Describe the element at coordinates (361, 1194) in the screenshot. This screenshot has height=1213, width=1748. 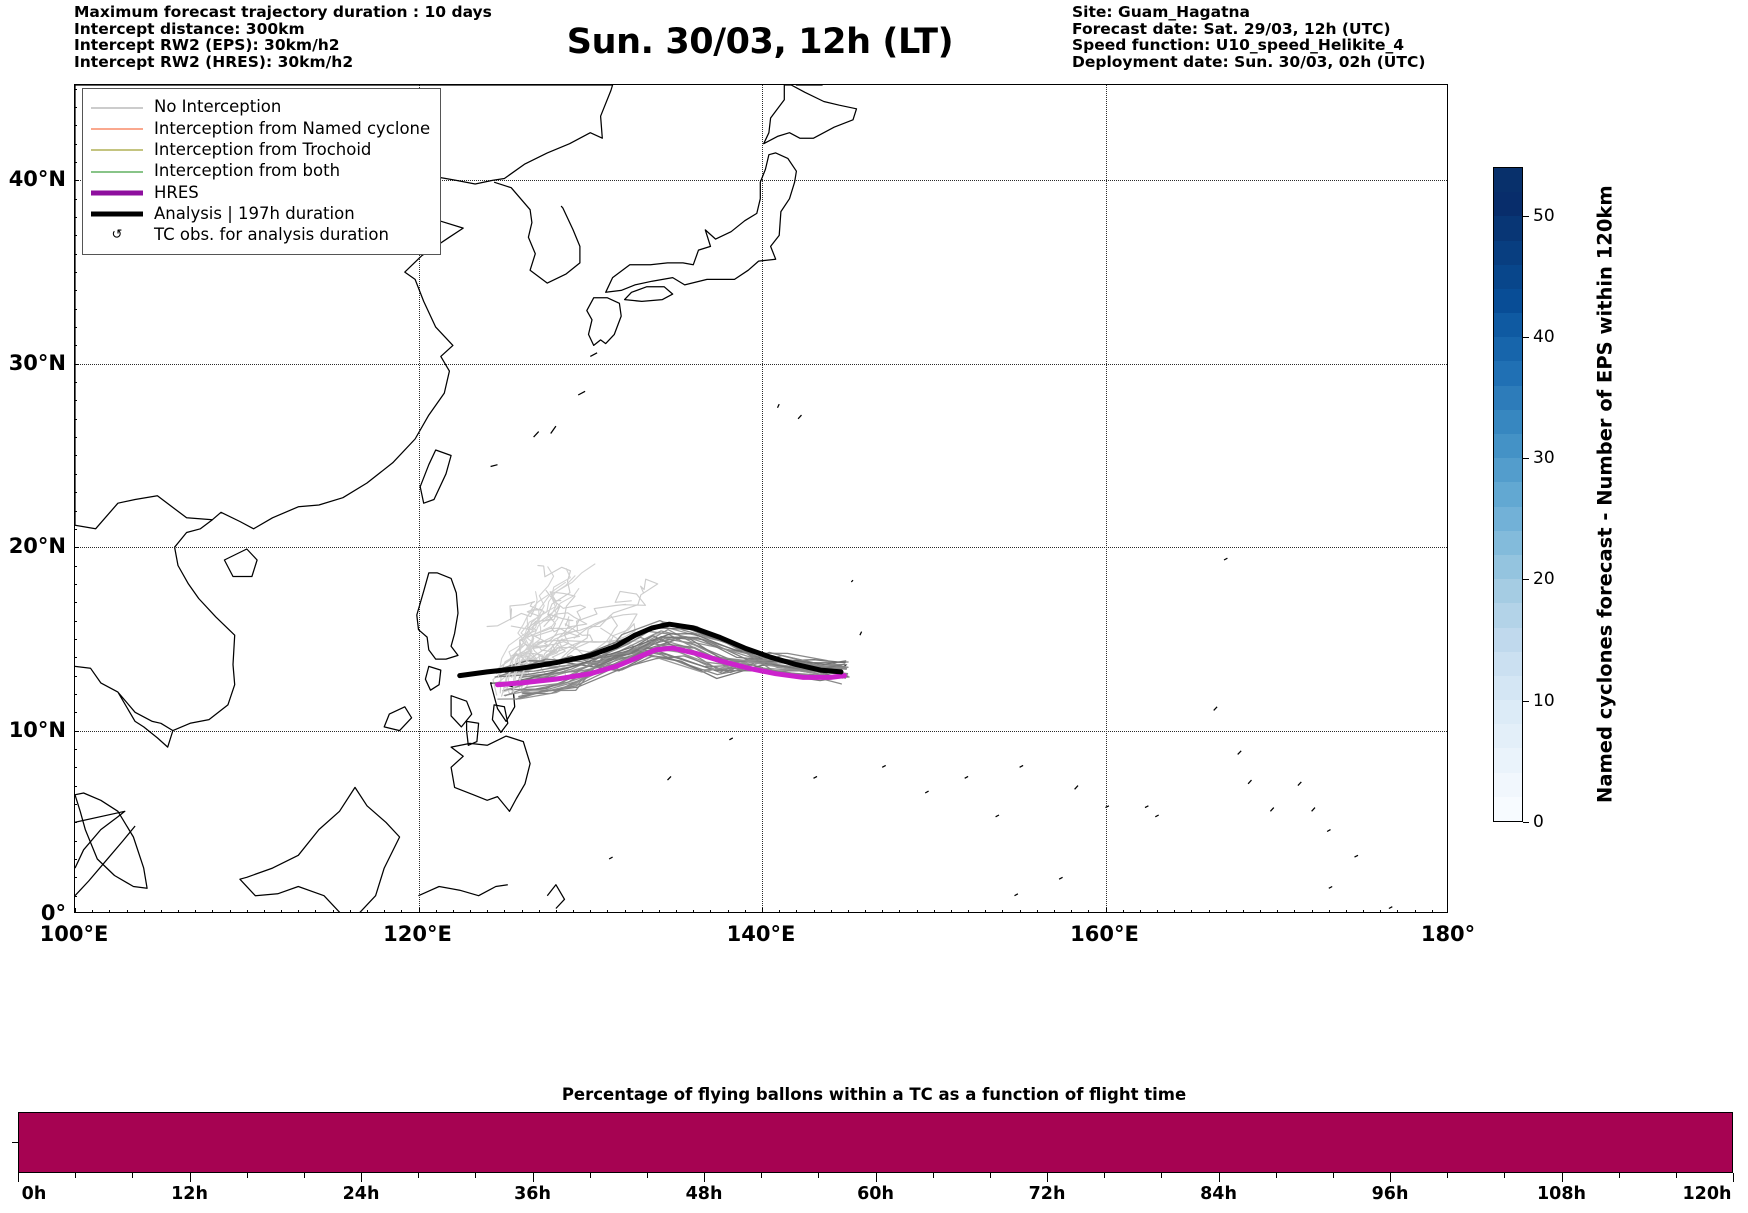
I see `percentage-tick-label: 24h` at that location.